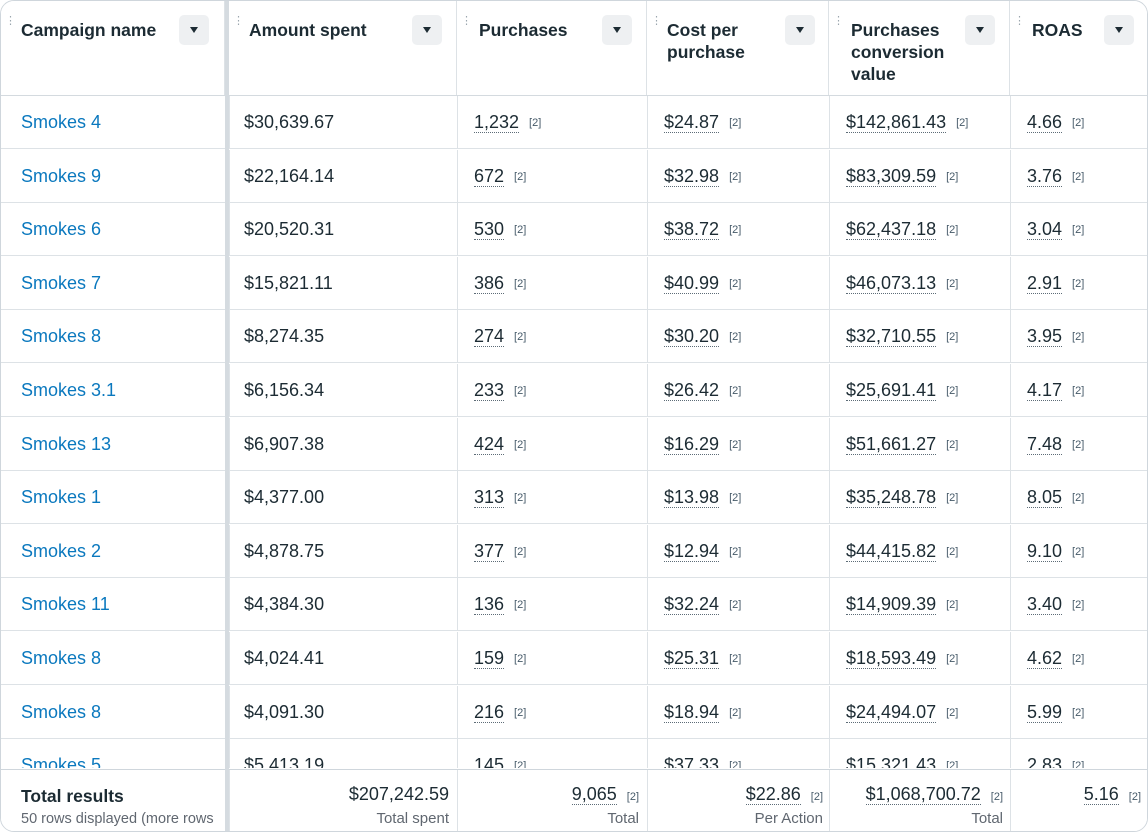 This screenshot has width=1148, height=832. I want to click on campaign-name-link: Smokes 1, so click(61, 497).